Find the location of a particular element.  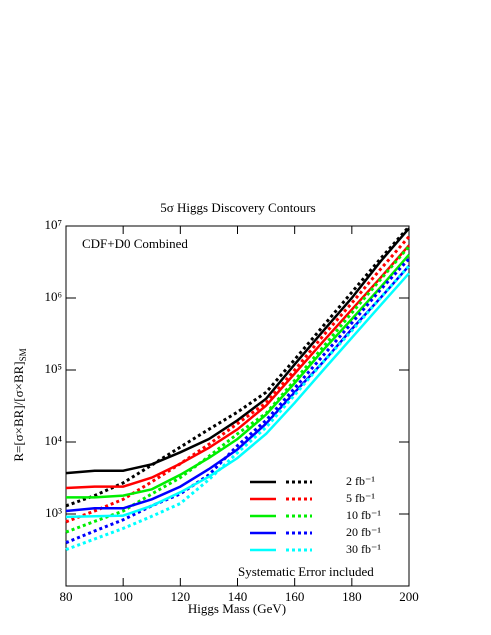

y-axis-label-main: R=[σ×BR]/[σ×BR] is located at coordinates (18, 411).